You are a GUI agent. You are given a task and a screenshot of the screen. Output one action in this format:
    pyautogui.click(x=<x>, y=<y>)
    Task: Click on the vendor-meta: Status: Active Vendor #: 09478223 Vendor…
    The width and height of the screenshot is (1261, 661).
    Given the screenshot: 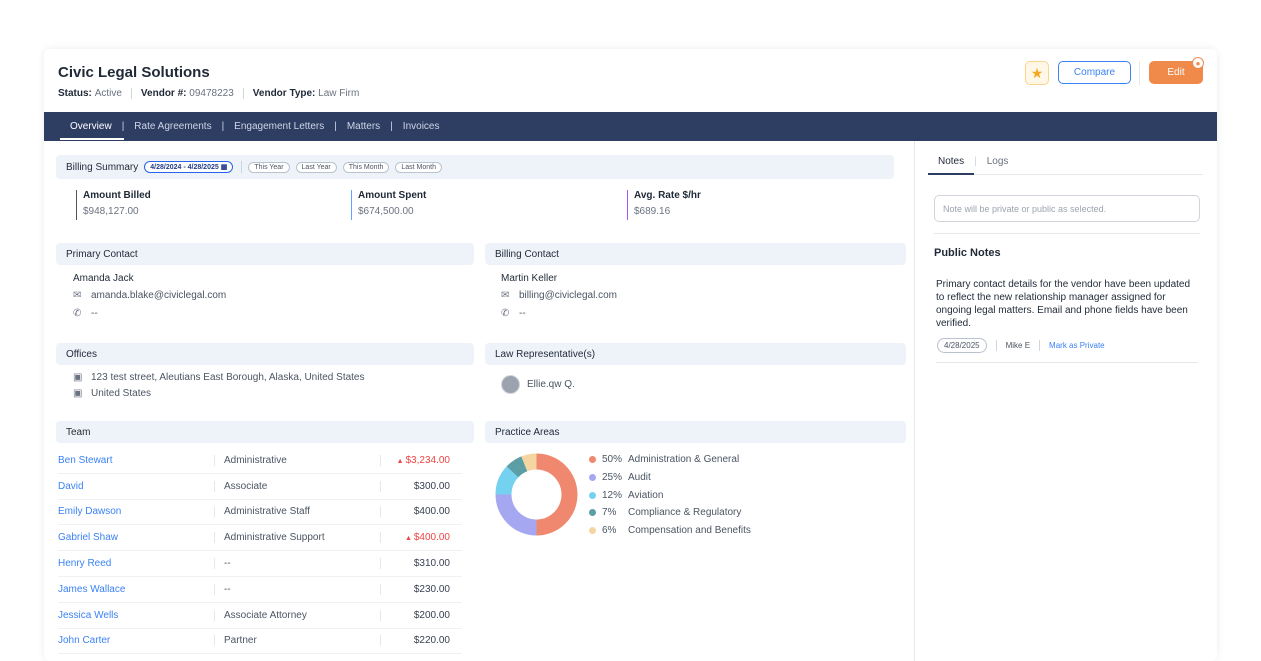 What is the action you would take?
    pyautogui.click(x=208, y=93)
    